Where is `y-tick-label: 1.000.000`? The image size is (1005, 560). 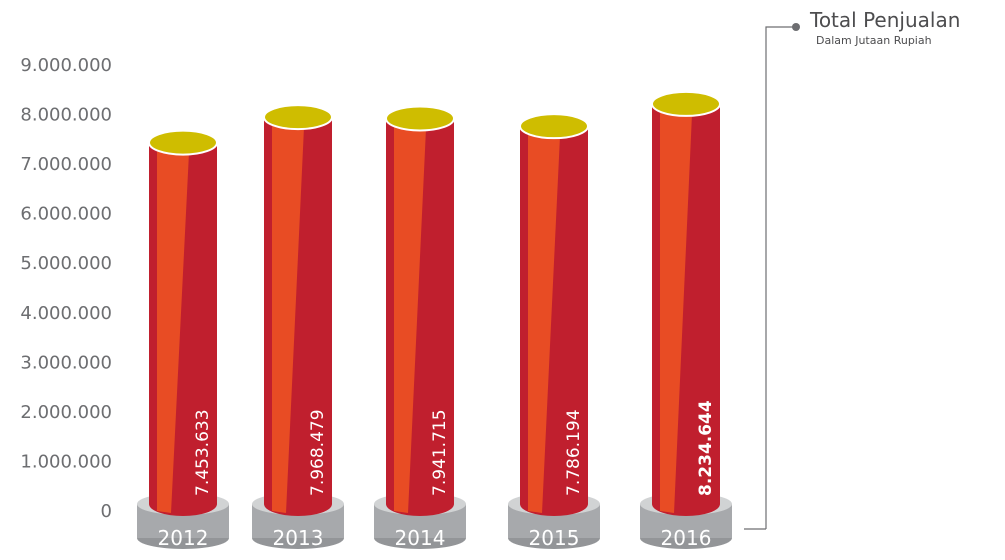
y-tick-label: 1.000.000 is located at coordinates (66, 461).